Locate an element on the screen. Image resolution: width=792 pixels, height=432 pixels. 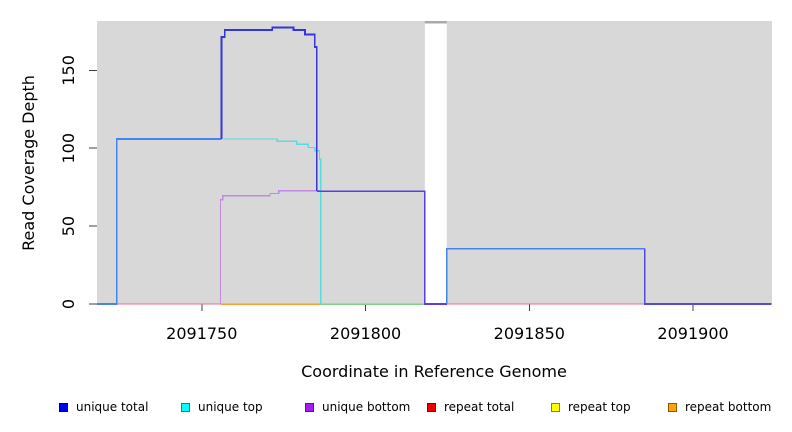
y-axis-title: Read Coverage Depth is located at coordinates (28, 163).